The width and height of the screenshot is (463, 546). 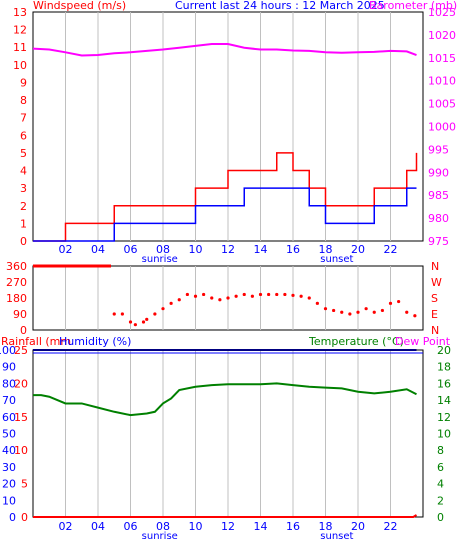 What do you see at coordinates (225, 214) in the screenshot?
I see `average-wind-line` at bounding box center [225, 214].